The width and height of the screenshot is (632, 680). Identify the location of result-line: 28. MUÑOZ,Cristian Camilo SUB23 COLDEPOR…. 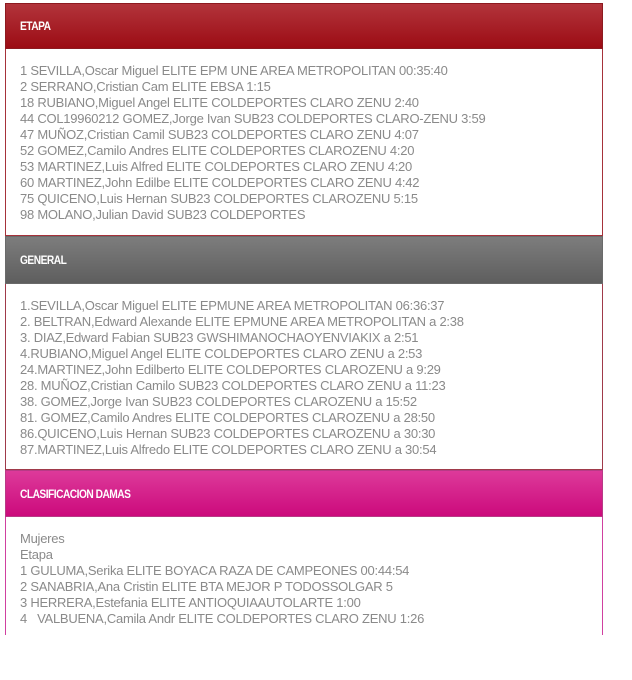
(233, 385).